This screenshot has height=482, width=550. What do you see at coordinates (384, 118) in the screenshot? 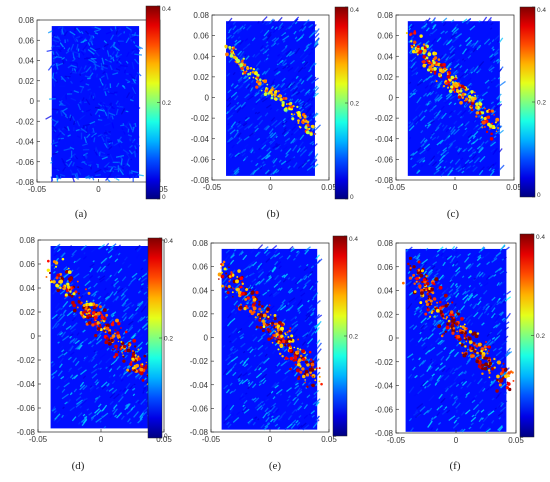
I see `y-tick-label: -0.02` at bounding box center [384, 118].